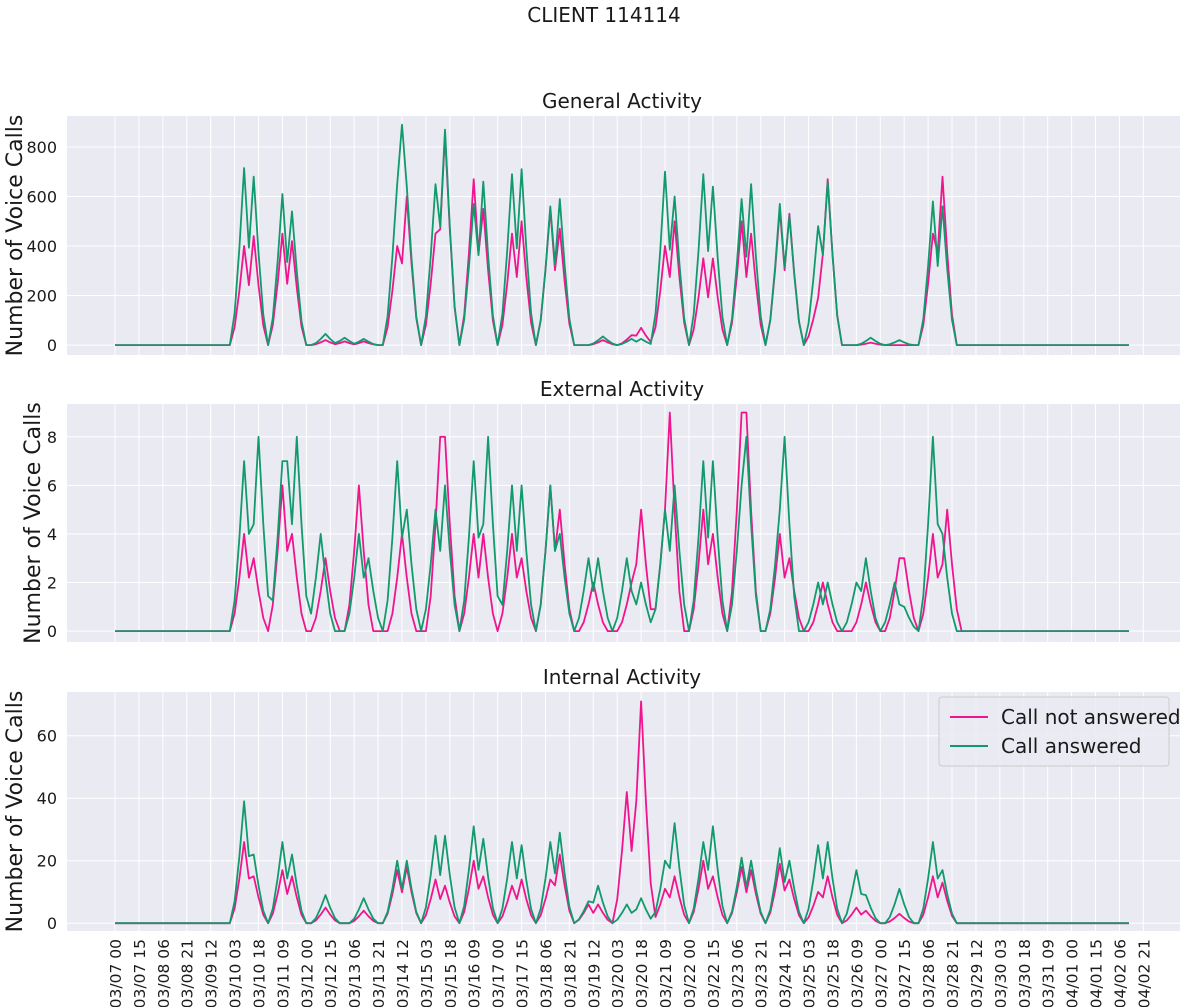  I want to click on y-tick-labels: 0 200 400 600 800, so click(41, 246).